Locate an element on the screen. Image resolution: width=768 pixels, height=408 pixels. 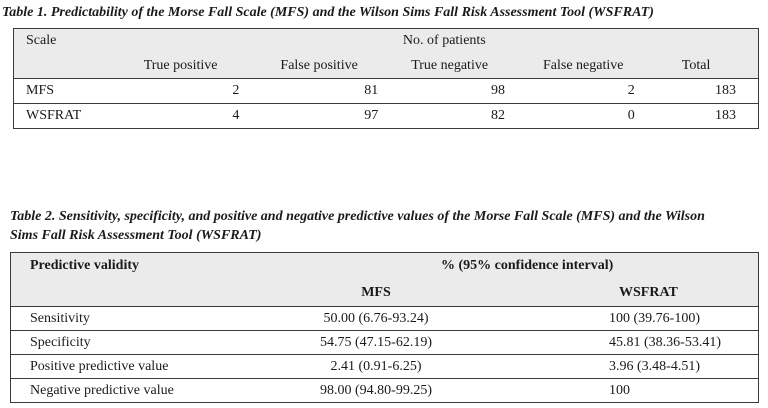
table1-col-header: True positive is located at coordinates (180, 65).